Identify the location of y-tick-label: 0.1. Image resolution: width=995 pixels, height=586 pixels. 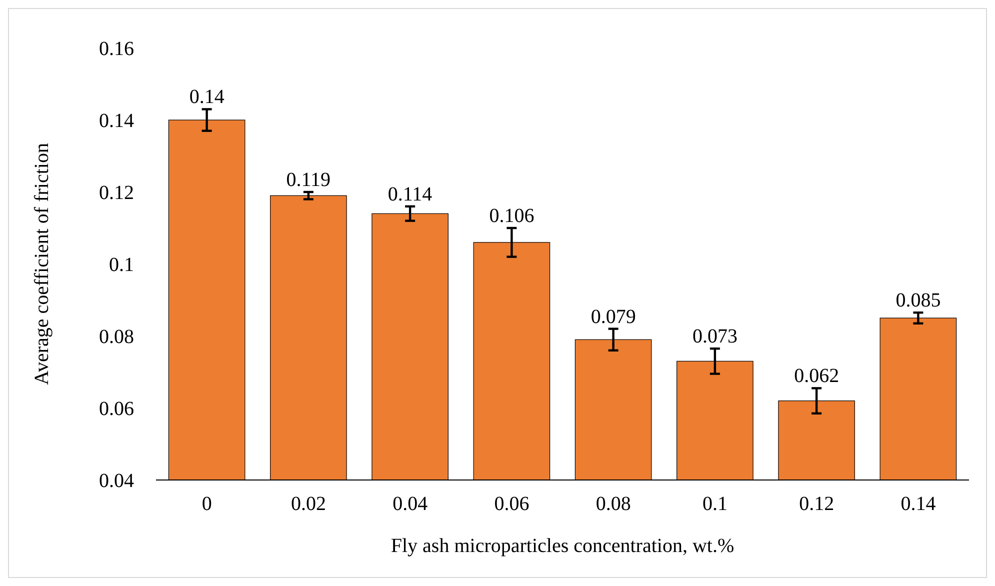
(121, 265).